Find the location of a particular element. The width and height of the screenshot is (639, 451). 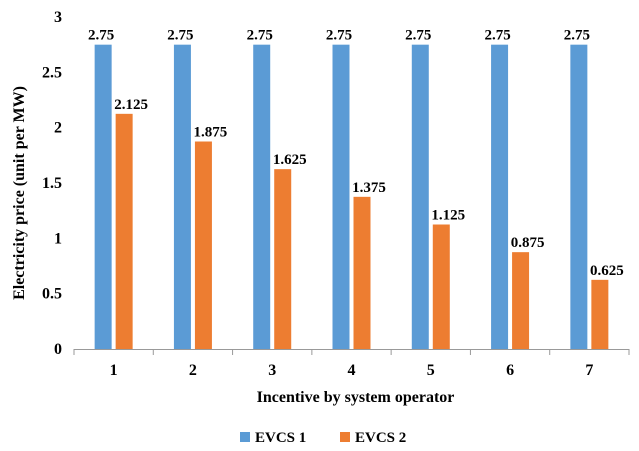

y-axis-ticks: 0 0.5 1 1.5 2 2.5 3 is located at coordinates (52, 183).